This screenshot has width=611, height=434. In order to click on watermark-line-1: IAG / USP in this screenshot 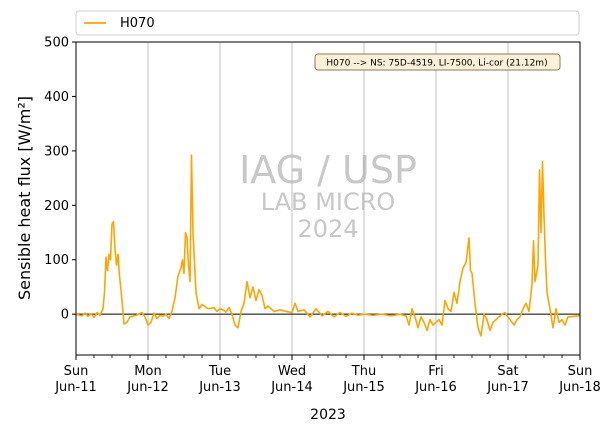, I will do `click(328, 170)`.